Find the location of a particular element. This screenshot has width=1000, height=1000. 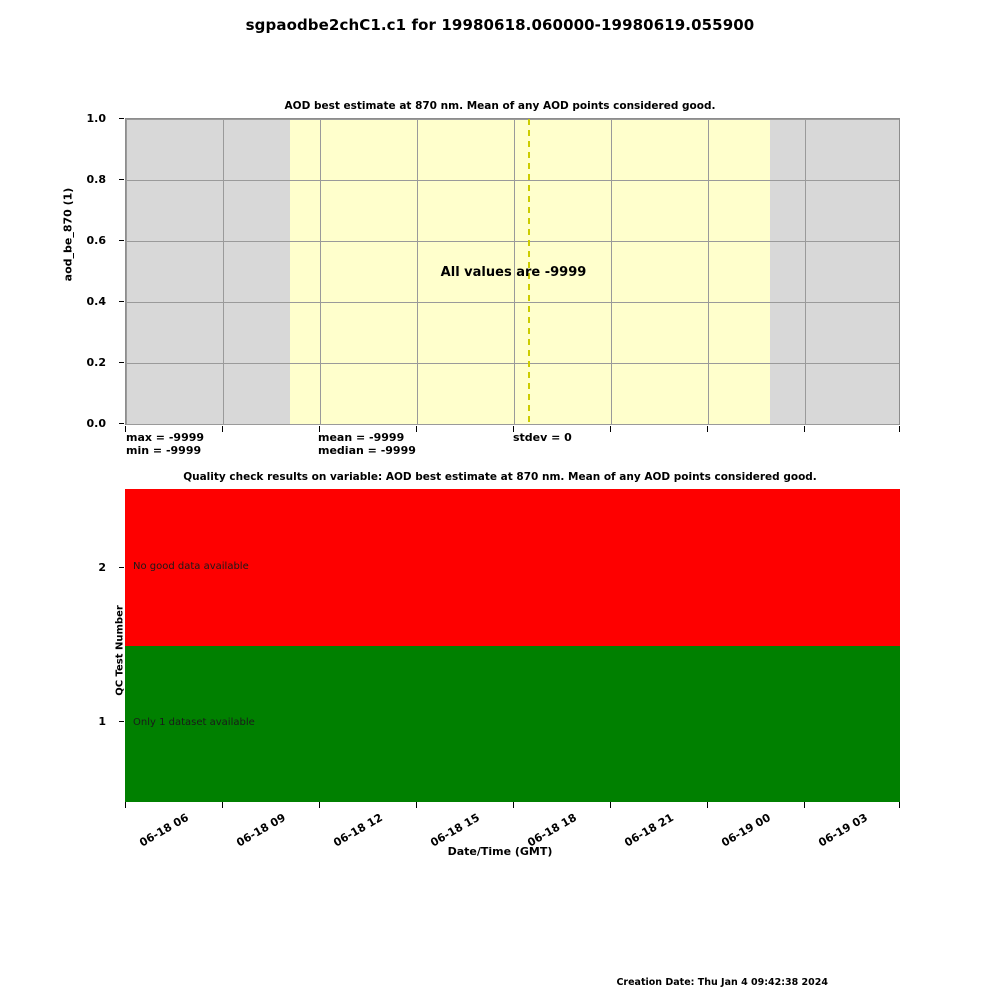

qc-band-test-1: Only 1 dataset available is located at coordinates (512, 724).